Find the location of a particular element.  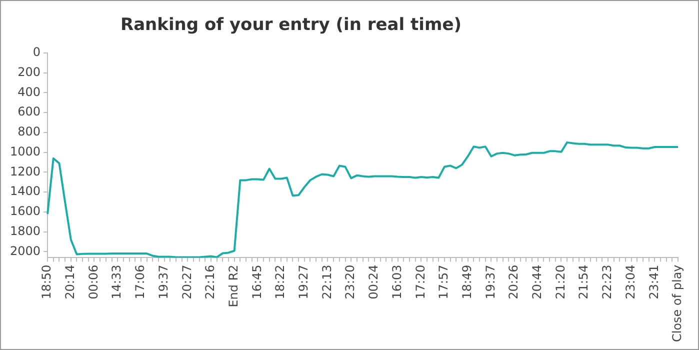

x-tick-label: 00:24 is located at coordinates (373, 282).